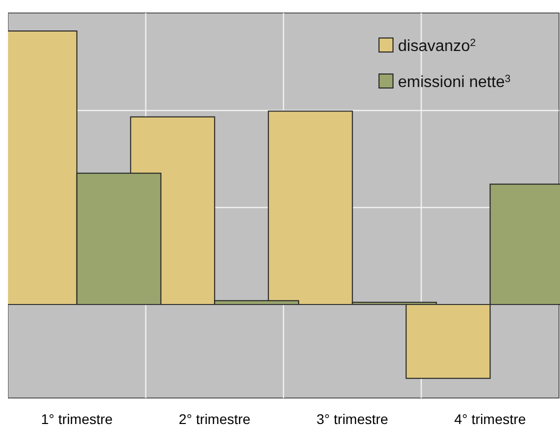 This screenshot has width=560, height=442. I want to click on x-tick-label: 3° trimestre, so click(352, 419).